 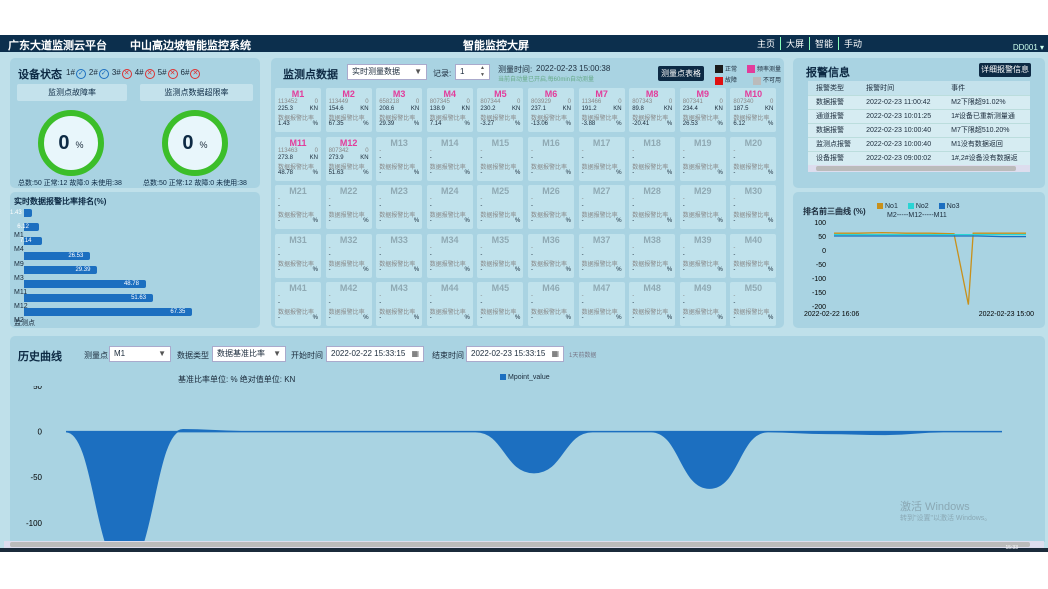 What do you see at coordinates (794, 43) in the screenshot?
I see `nav-bigscreen: 大屏` at bounding box center [794, 43].